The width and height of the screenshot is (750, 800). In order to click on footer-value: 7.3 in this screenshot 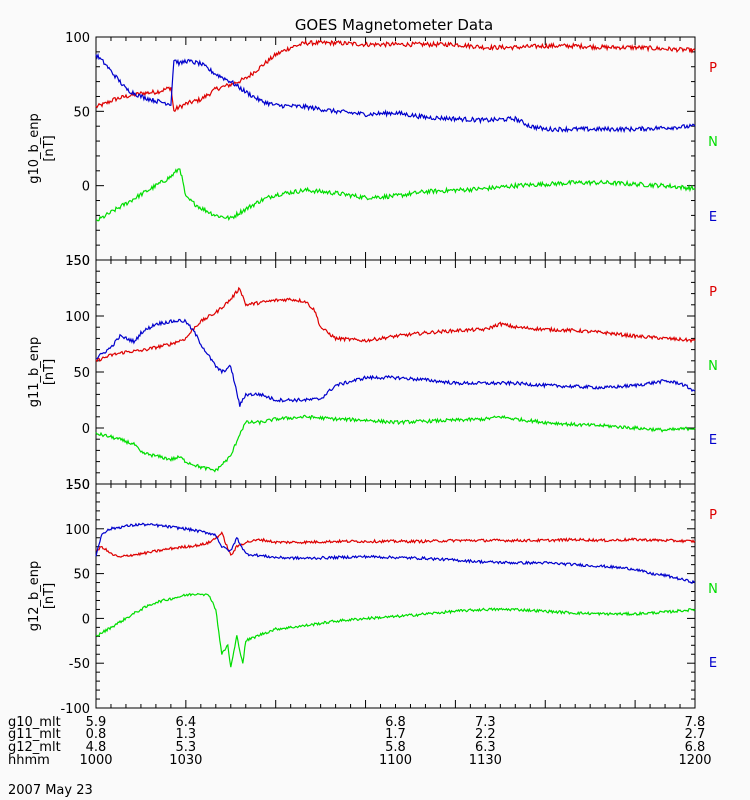, I will do `click(485, 722)`.